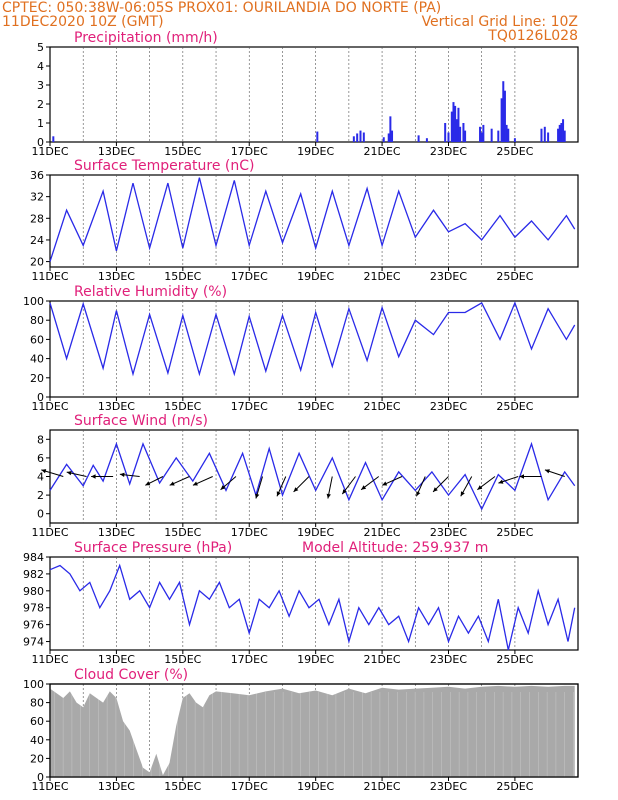 The image size is (618, 800). Describe the element at coordinates (315, 786) in the screenshot. I see `cloud-xtick-label: 19DEC` at that location.